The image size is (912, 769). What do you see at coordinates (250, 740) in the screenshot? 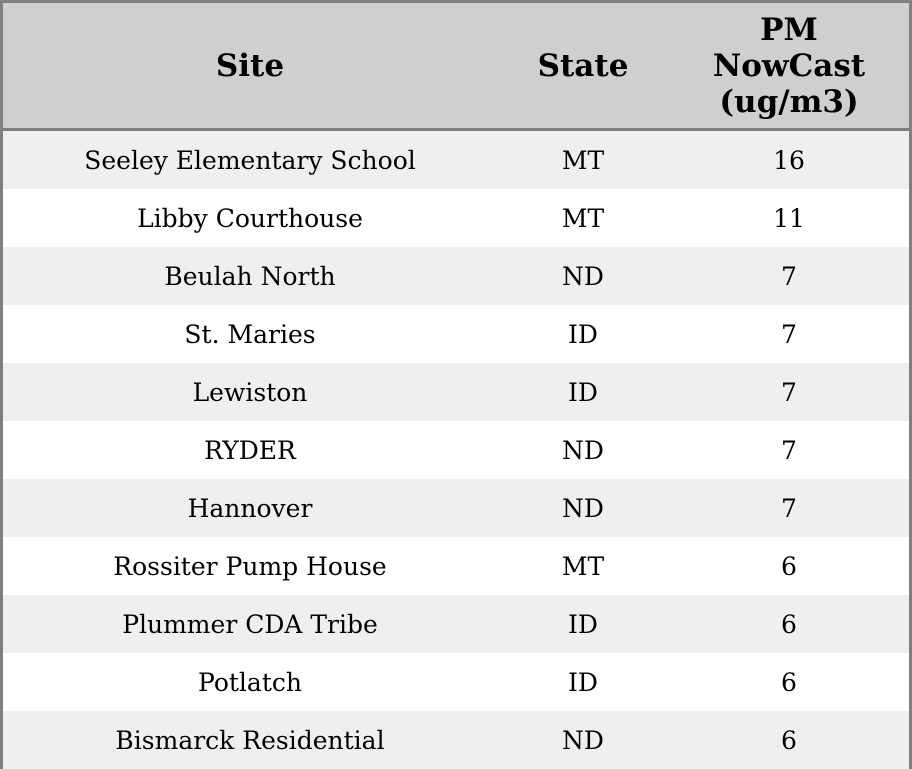
I see `cell-site: Bismarck Residential` at bounding box center [250, 740].